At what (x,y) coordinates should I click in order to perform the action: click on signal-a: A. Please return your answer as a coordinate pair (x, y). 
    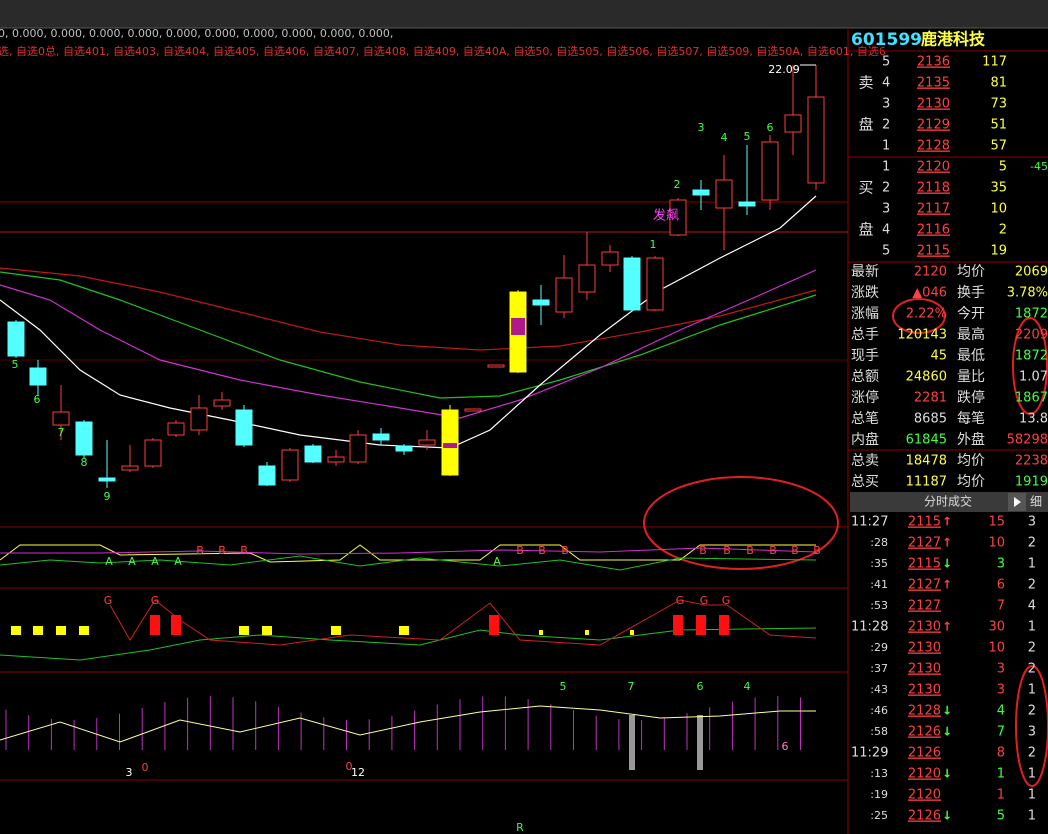
    Looking at the image, I should click on (497, 561).